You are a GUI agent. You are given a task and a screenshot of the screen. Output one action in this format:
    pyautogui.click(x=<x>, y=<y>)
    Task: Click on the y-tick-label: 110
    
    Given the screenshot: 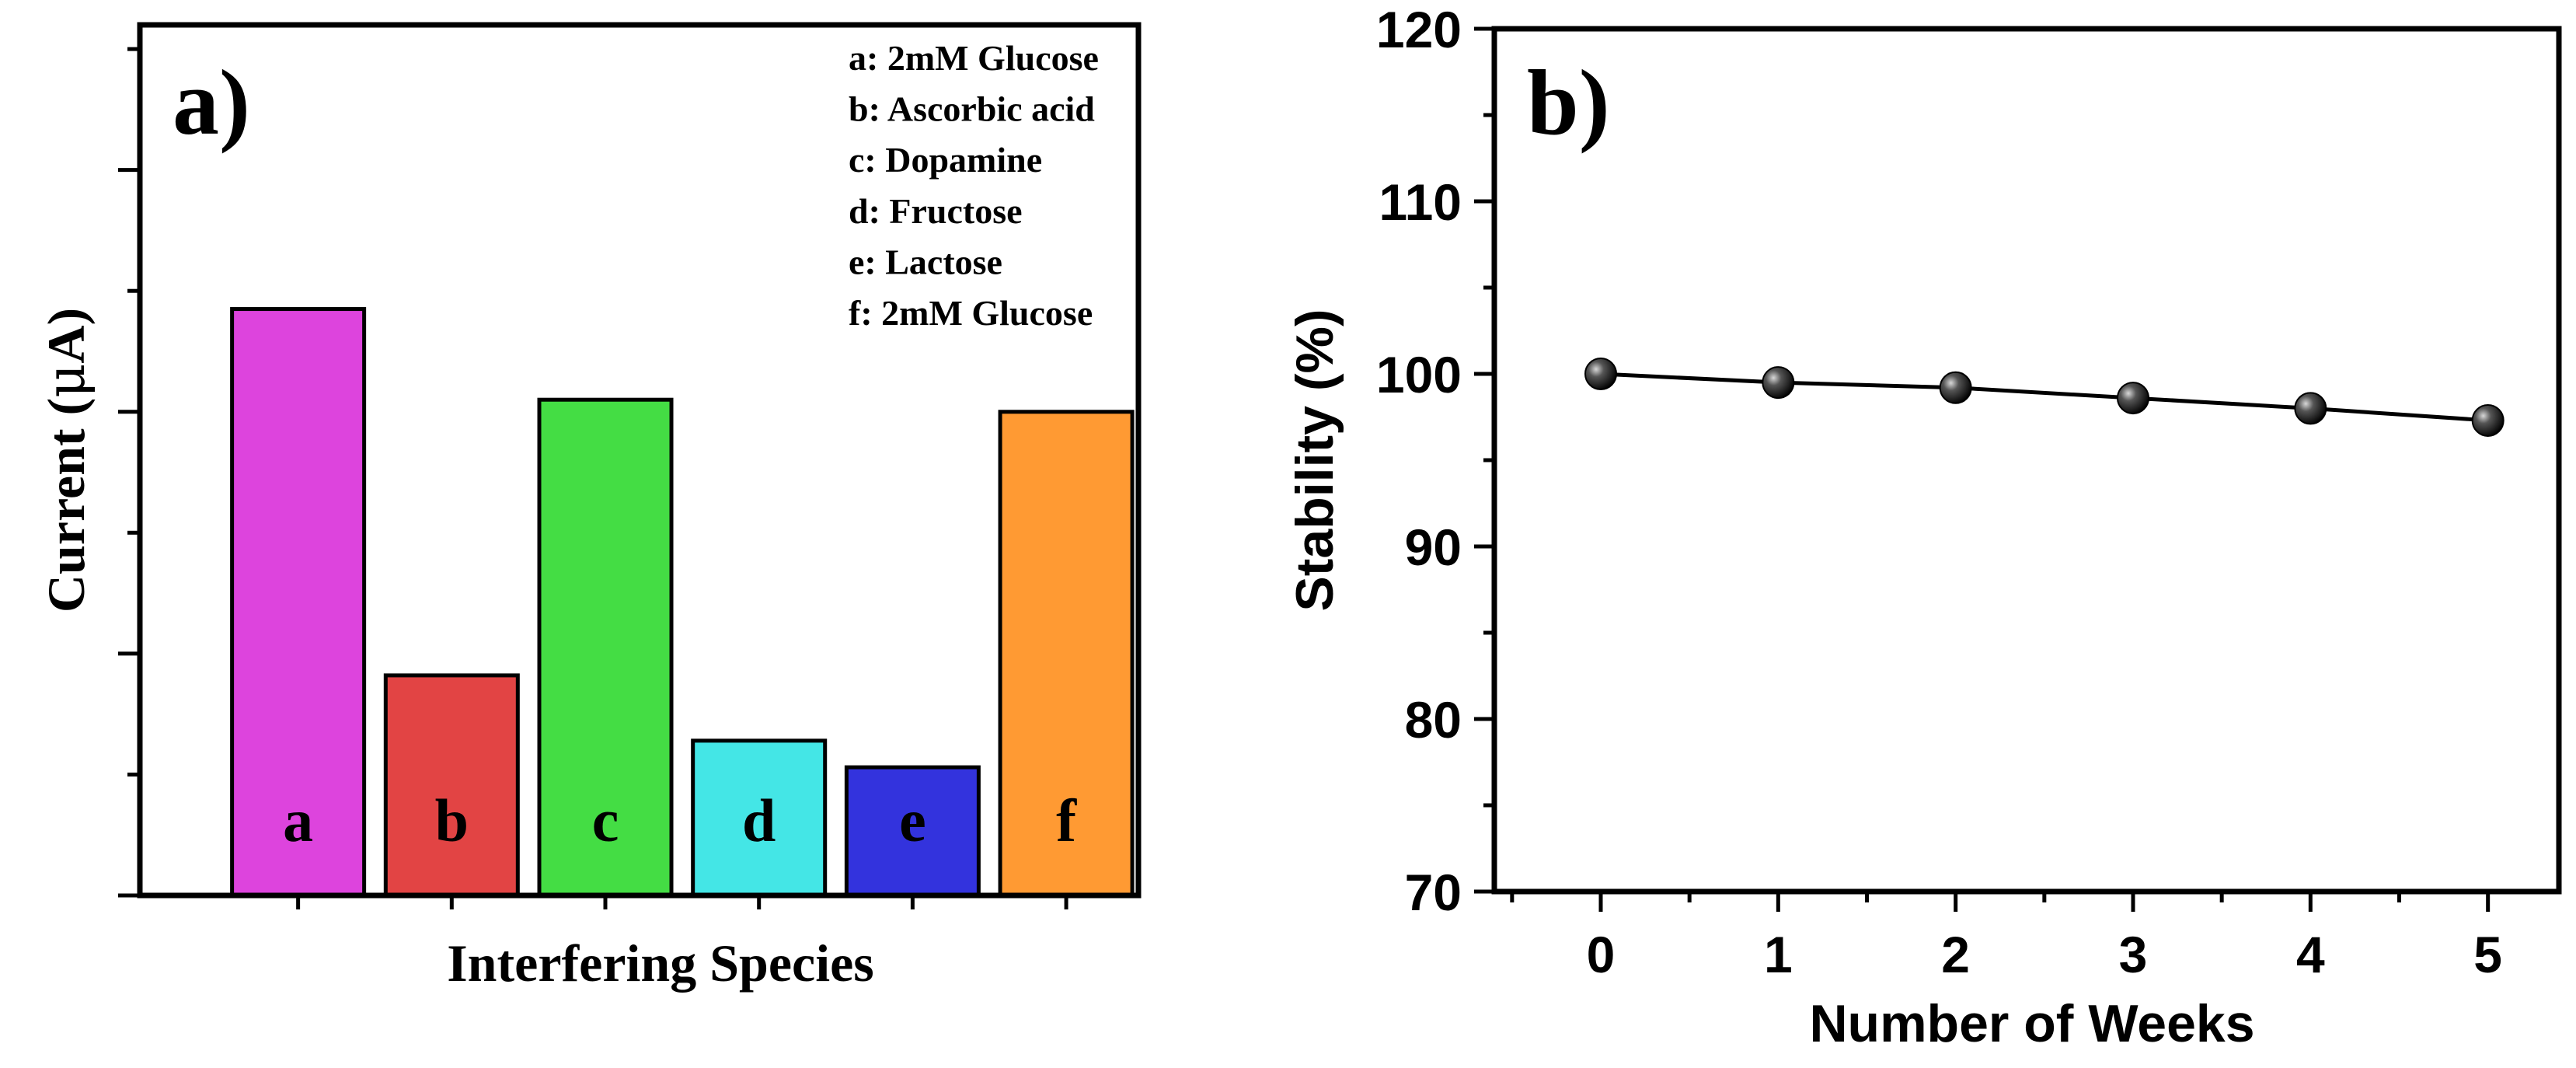 What is the action you would take?
    pyautogui.click(x=1420, y=202)
    